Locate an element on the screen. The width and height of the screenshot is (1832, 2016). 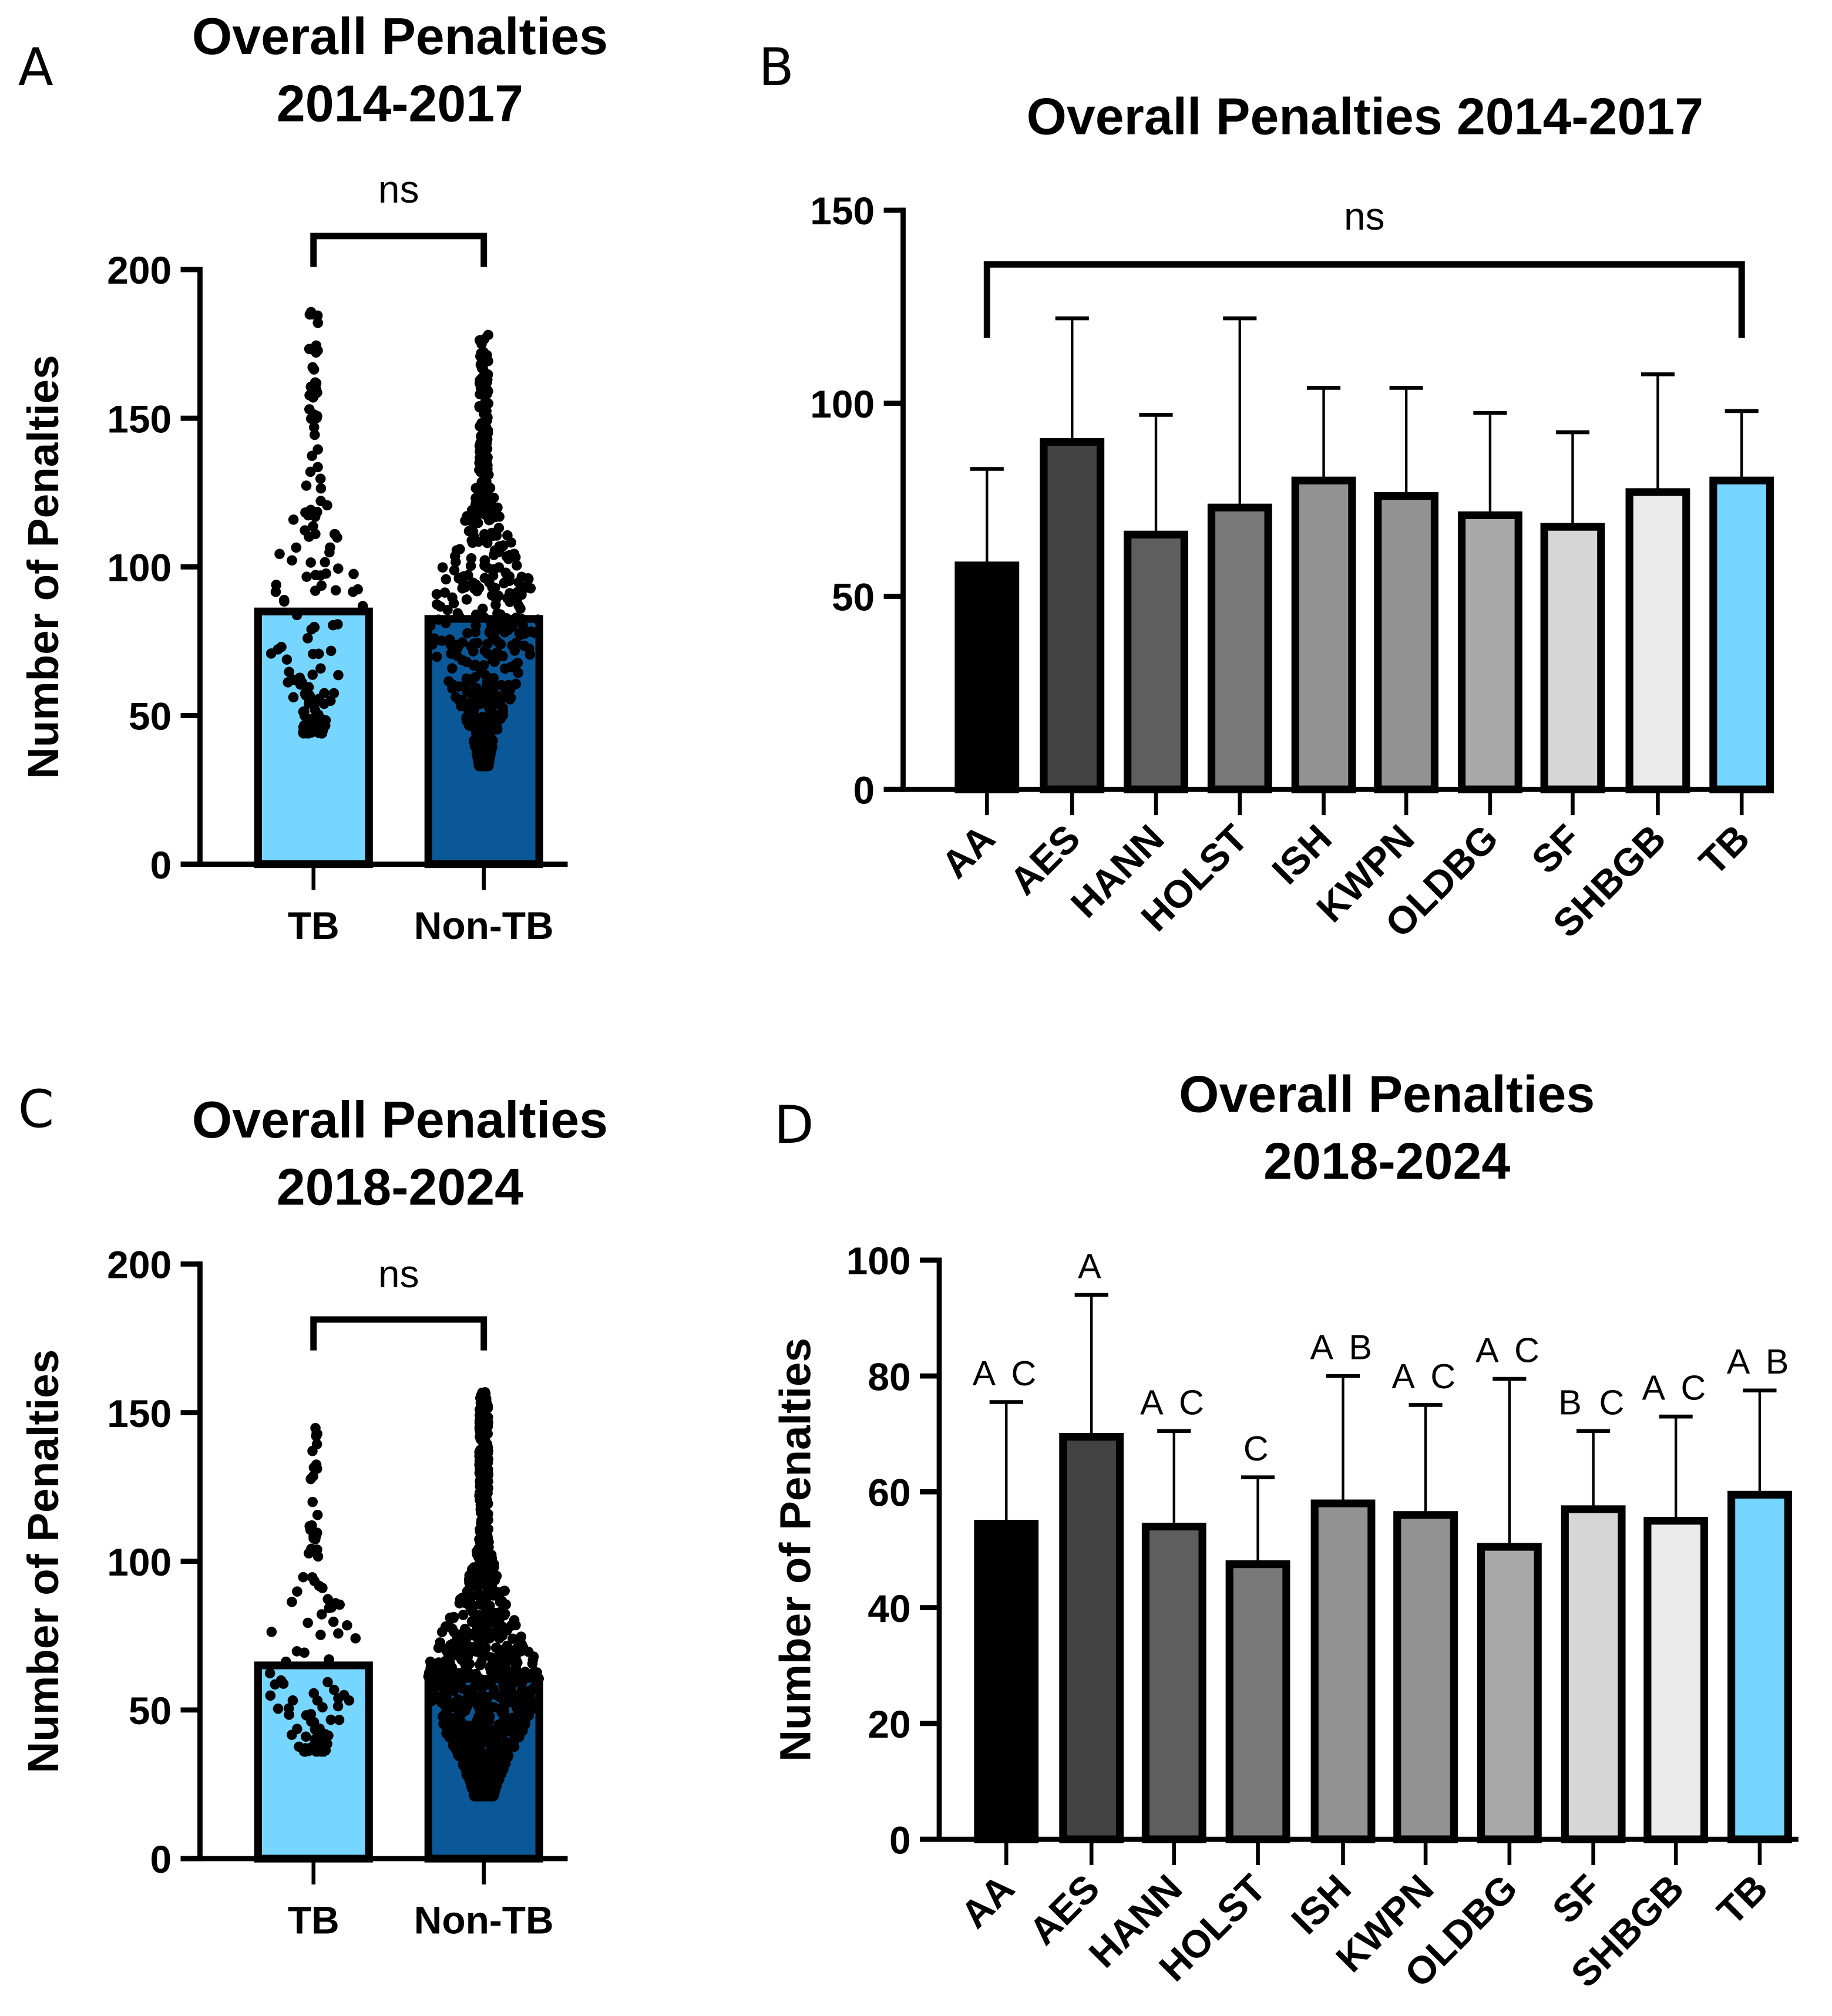
bar-OLDBG is located at coordinates (1489, 652).